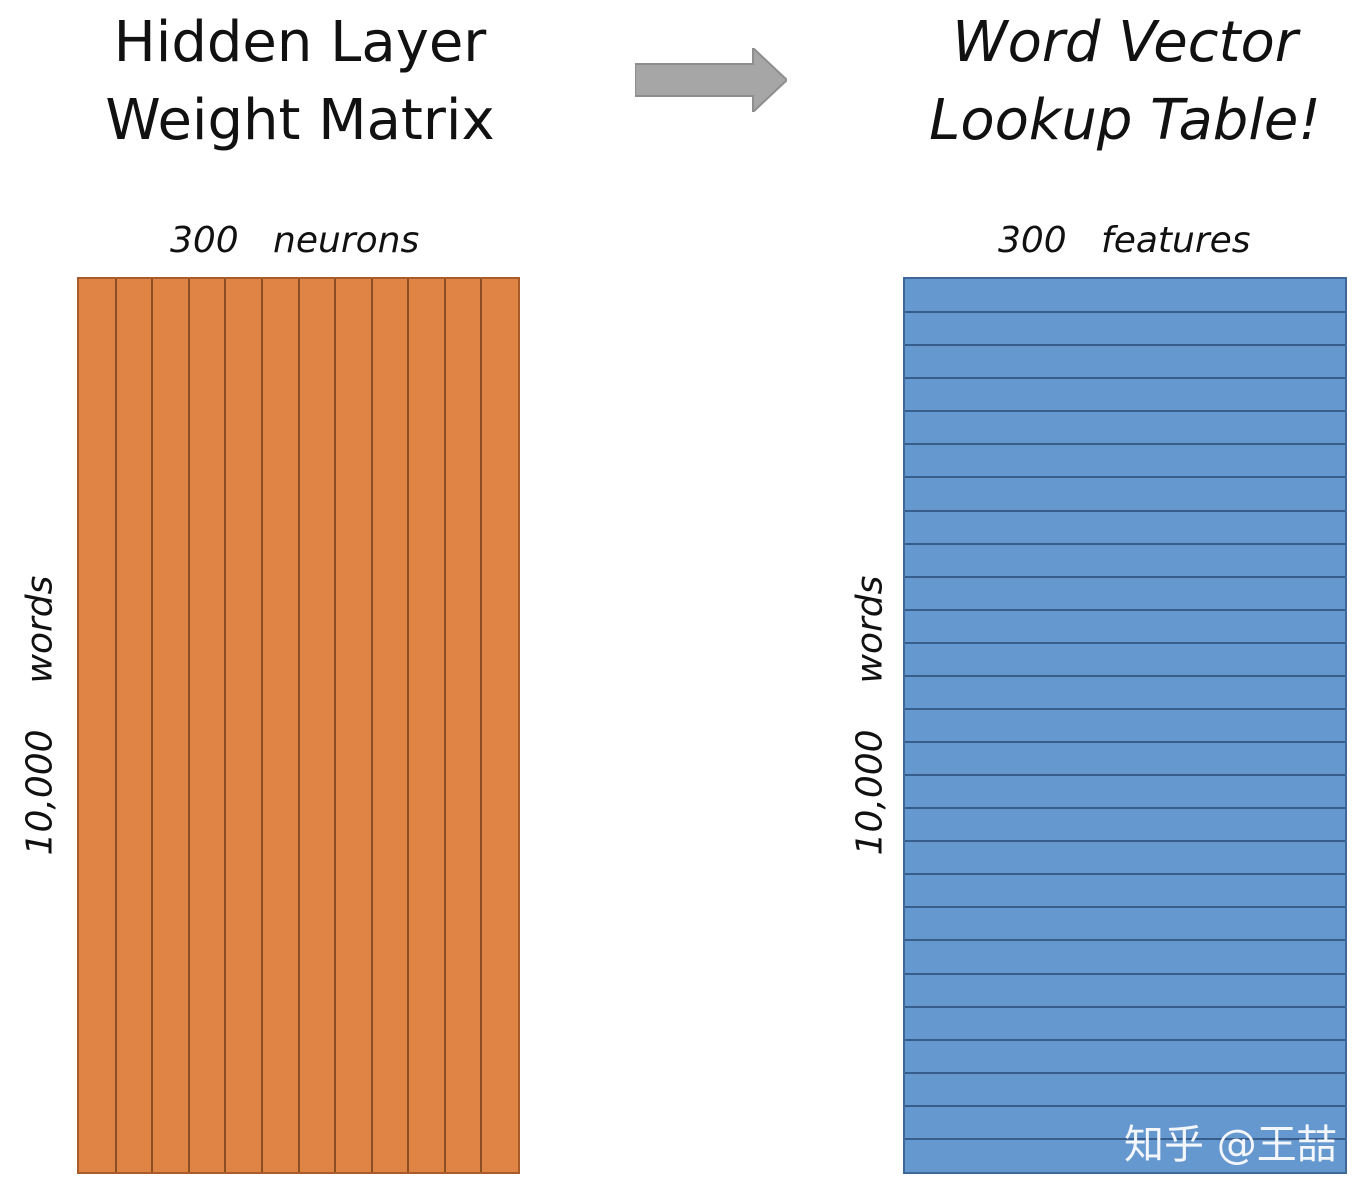 The height and width of the screenshot is (1194, 1368). What do you see at coordinates (300, 120) in the screenshot?
I see `weight-matrix-title-line2: Weight Matrix` at bounding box center [300, 120].